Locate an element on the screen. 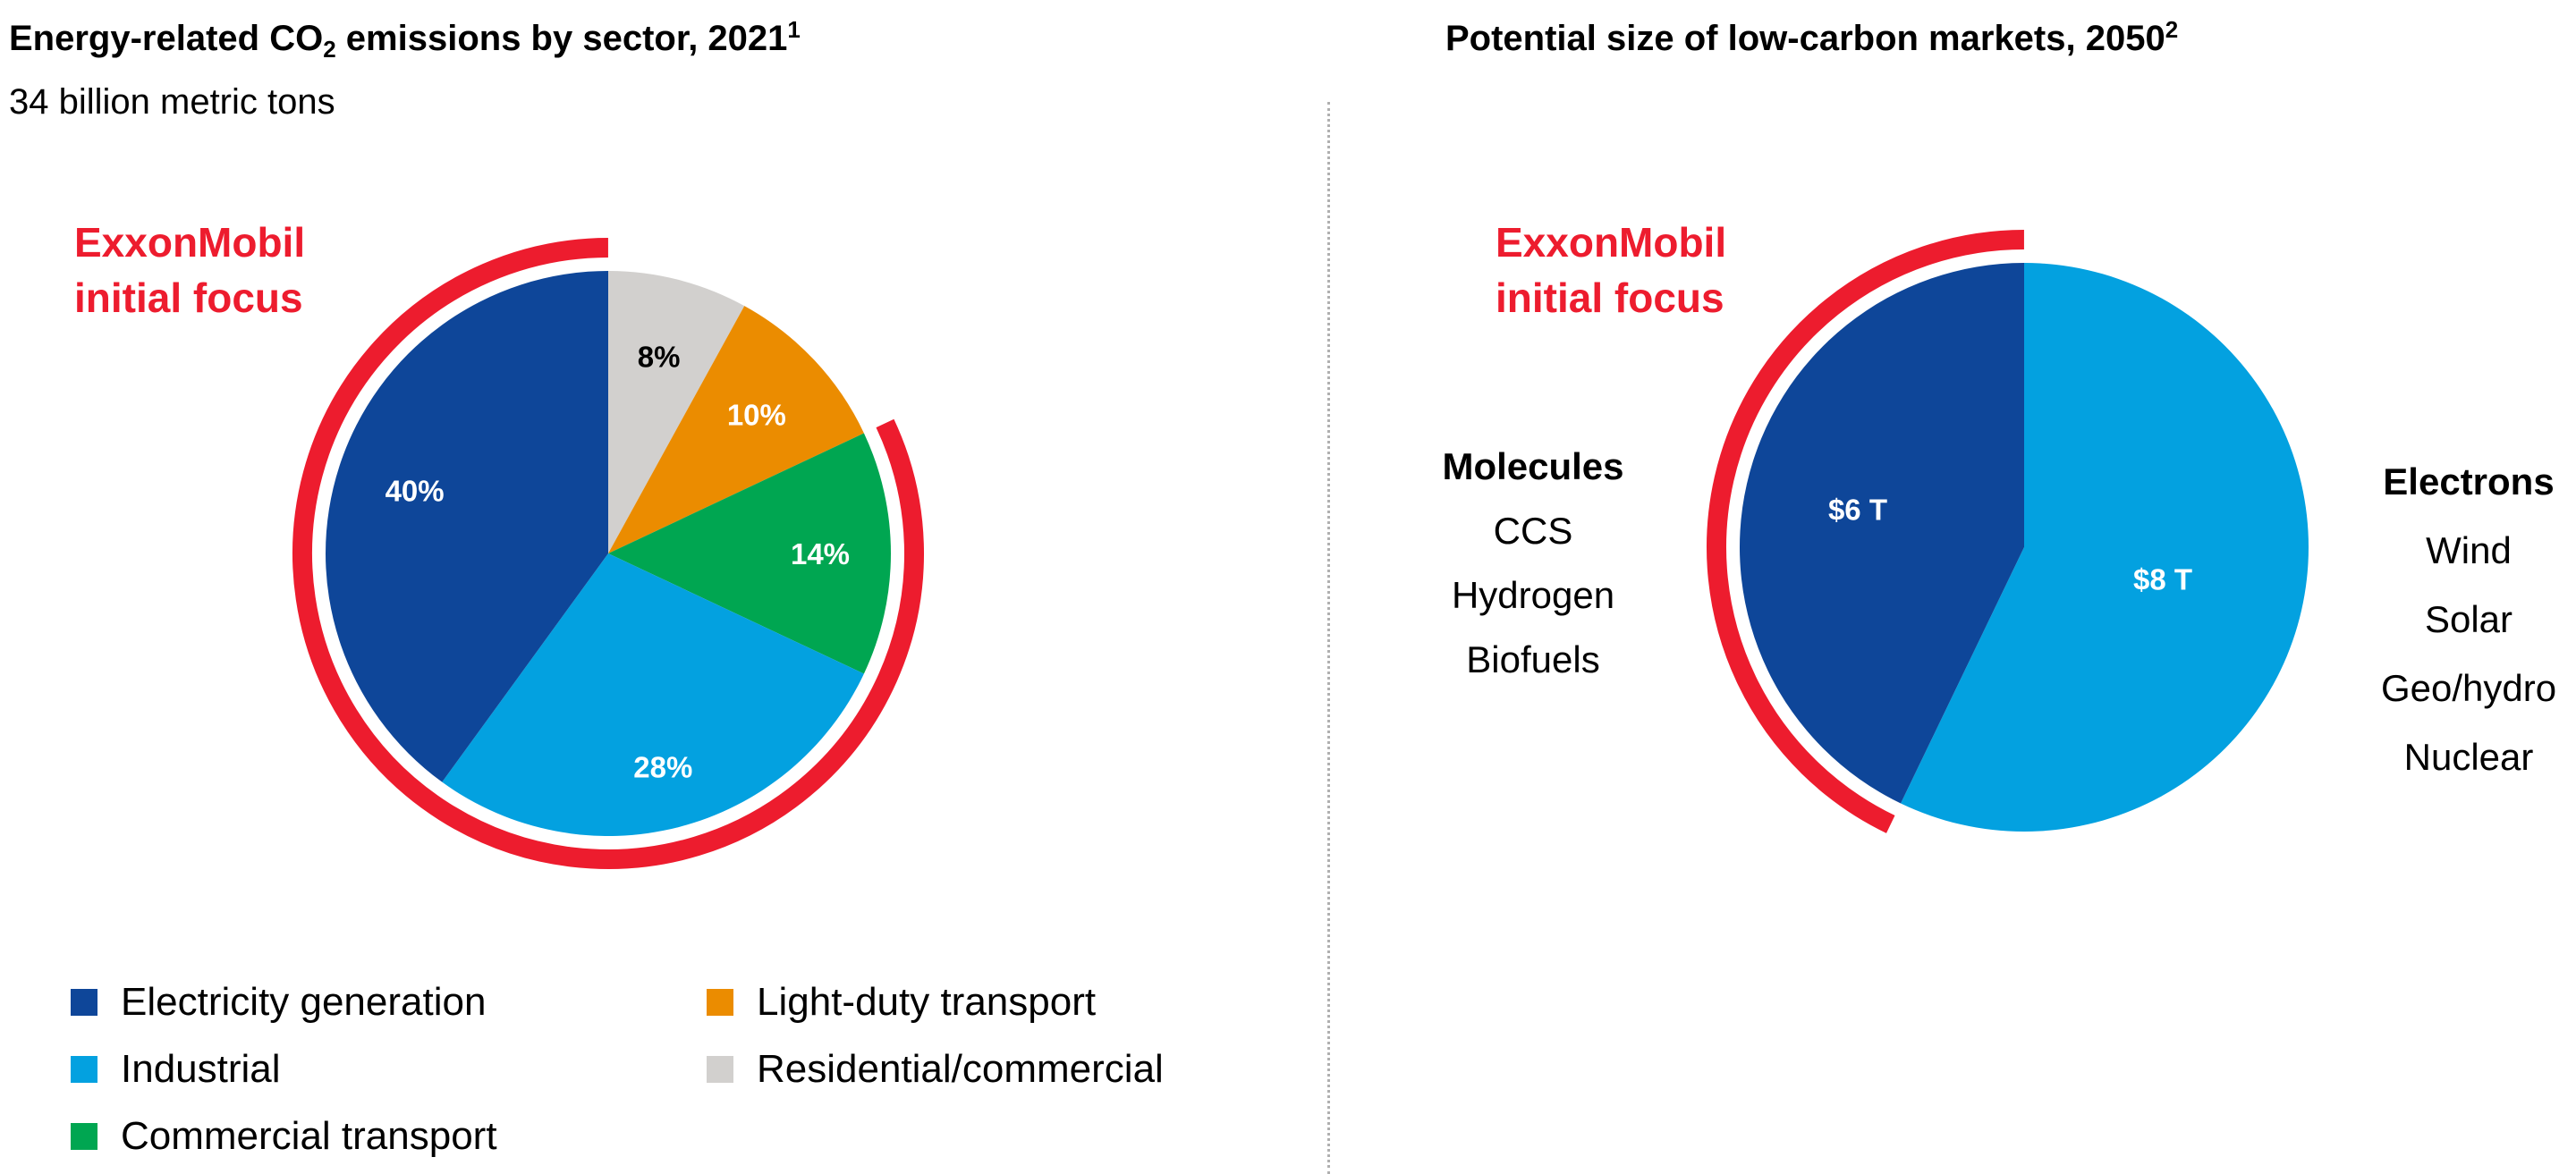 The image size is (2576, 1174). legend-item-electricity: Electricity generation is located at coordinates (278, 1002).